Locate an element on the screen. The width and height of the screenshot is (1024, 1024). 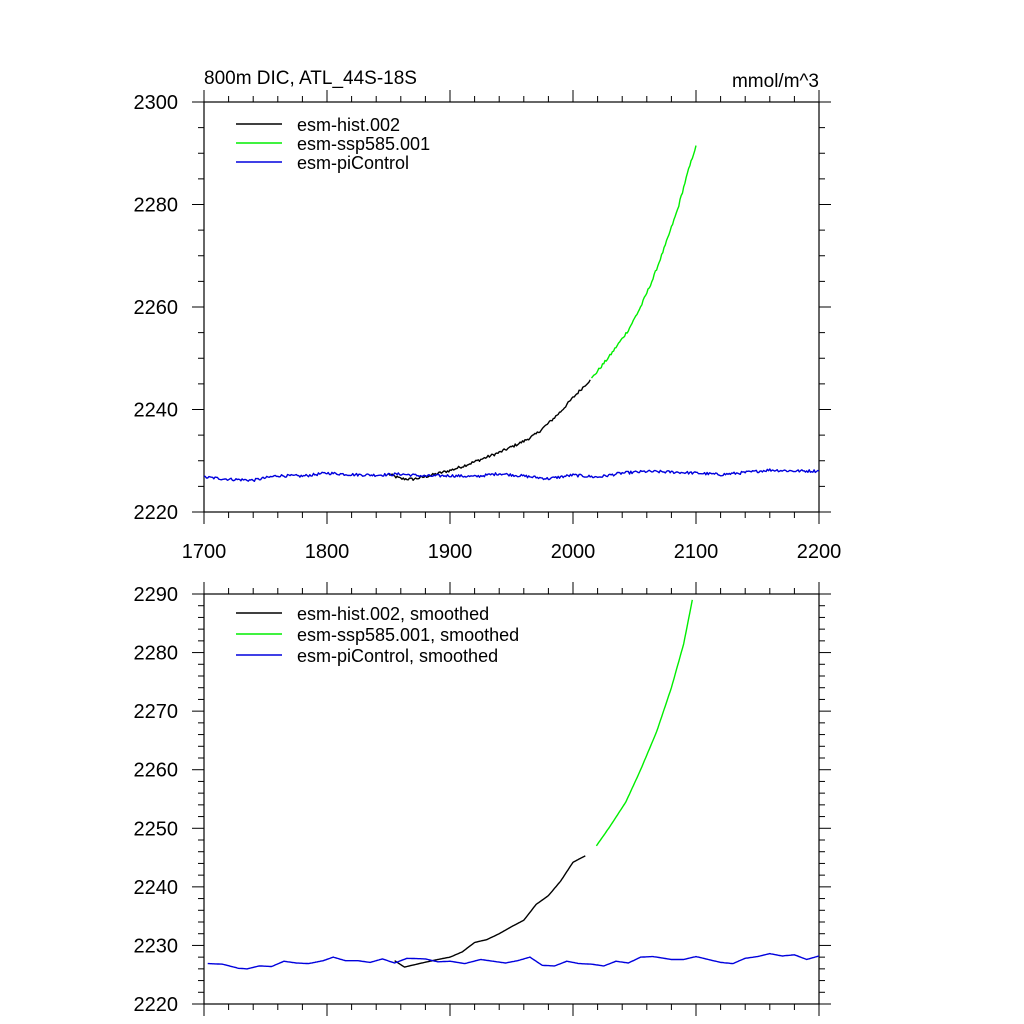
series-line-esm-picontrol is located at coordinates (511, 475).